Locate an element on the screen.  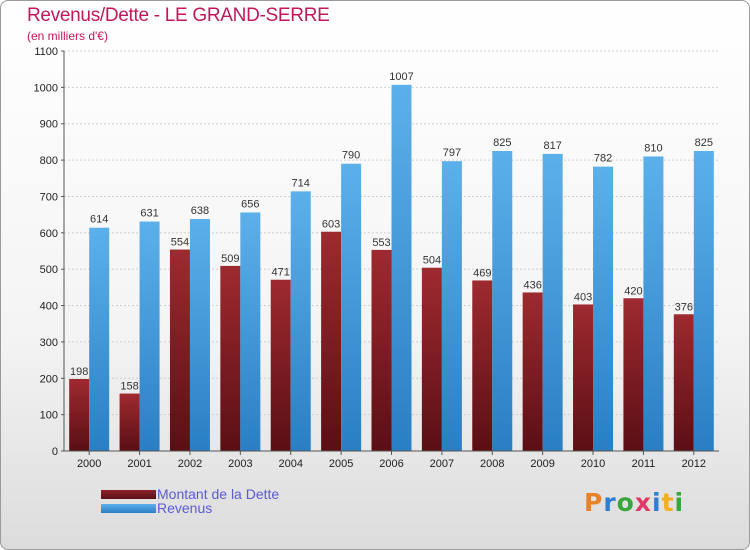
x-tick-label: 2008 is located at coordinates (492, 464).